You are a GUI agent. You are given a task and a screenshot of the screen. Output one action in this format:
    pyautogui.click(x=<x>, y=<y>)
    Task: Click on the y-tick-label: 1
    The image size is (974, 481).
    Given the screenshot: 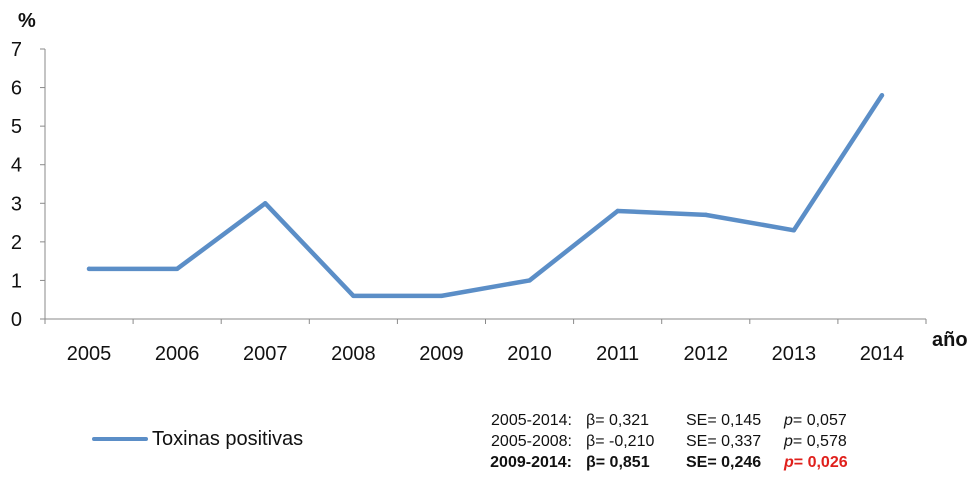 What is the action you would take?
    pyautogui.click(x=16, y=281)
    